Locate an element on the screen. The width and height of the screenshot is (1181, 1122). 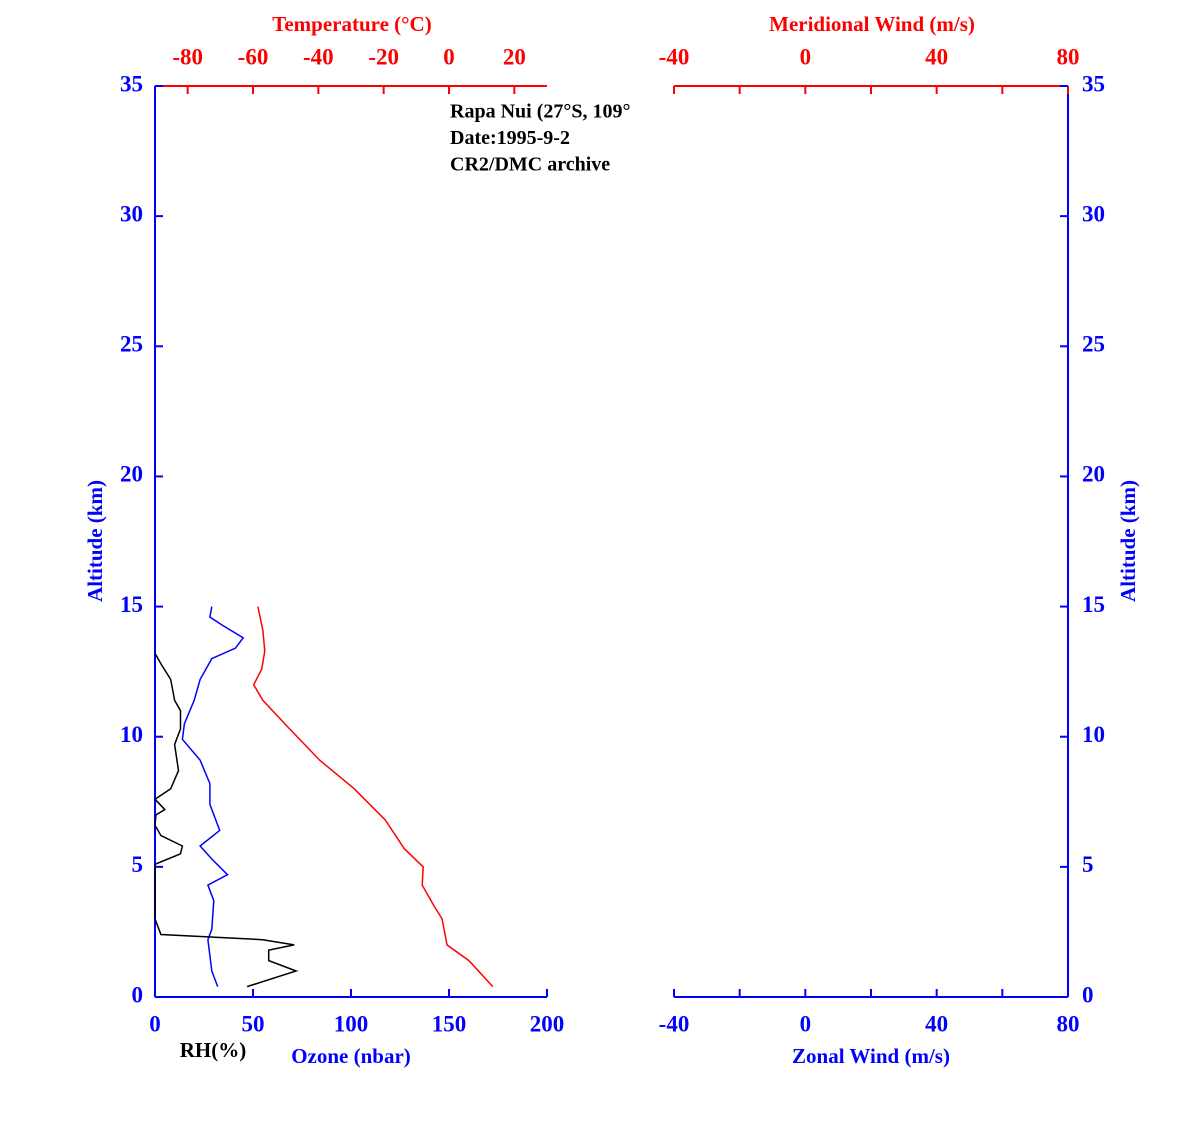
x-axis-label: Zonal Wind (m/s) is located at coordinates (871, 1056).